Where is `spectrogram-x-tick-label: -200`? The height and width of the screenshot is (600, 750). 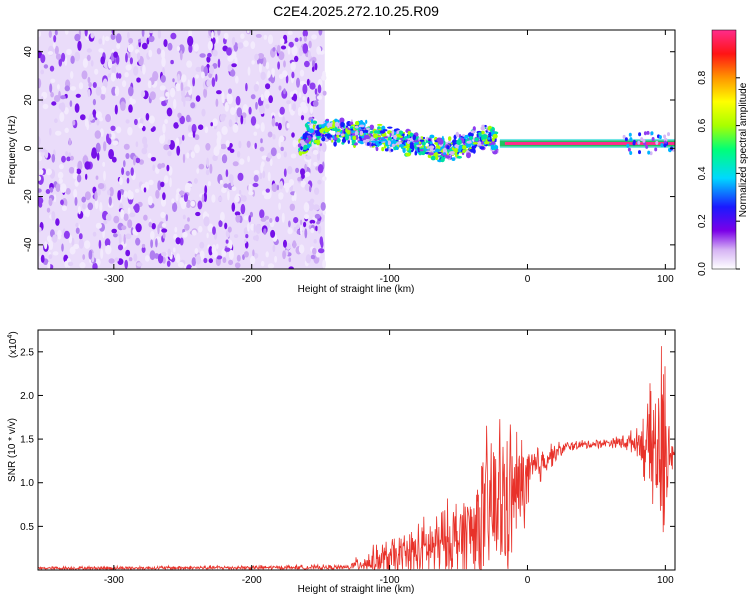
spectrogram-x-tick-label: -200 is located at coordinates (252, 279).